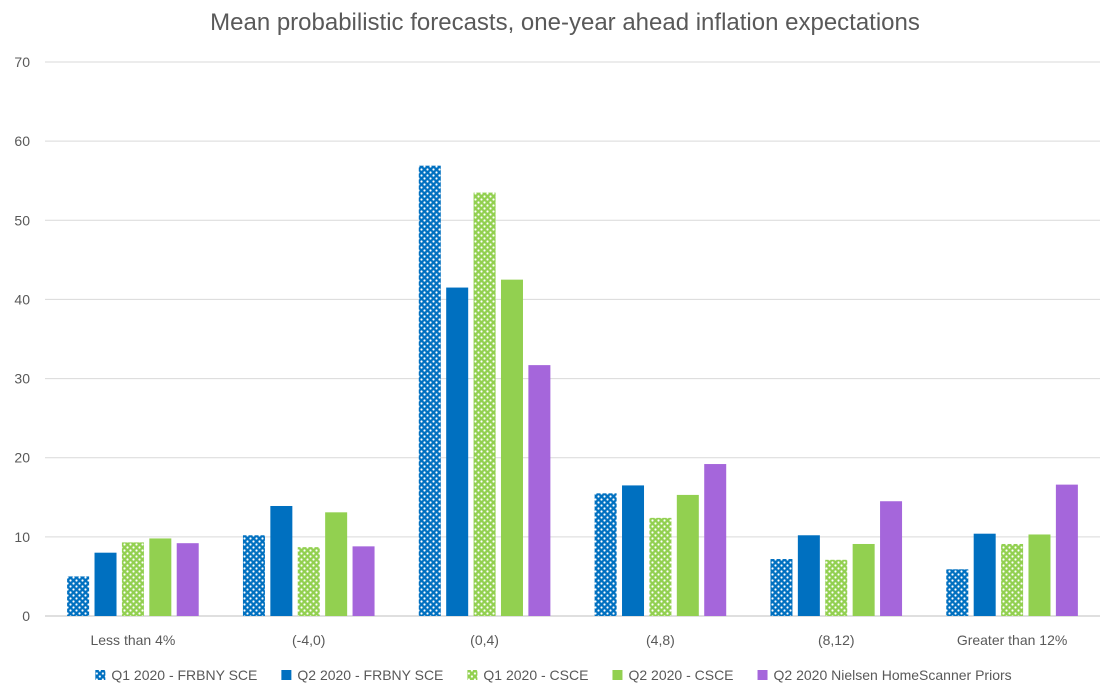 This screenshot has width=1107, height=692. Describe the element at coordinates (893, 675) in the screenshot. I see `legend-label: Q2 2020 Nielsen HomeScanner Priors` at that location.